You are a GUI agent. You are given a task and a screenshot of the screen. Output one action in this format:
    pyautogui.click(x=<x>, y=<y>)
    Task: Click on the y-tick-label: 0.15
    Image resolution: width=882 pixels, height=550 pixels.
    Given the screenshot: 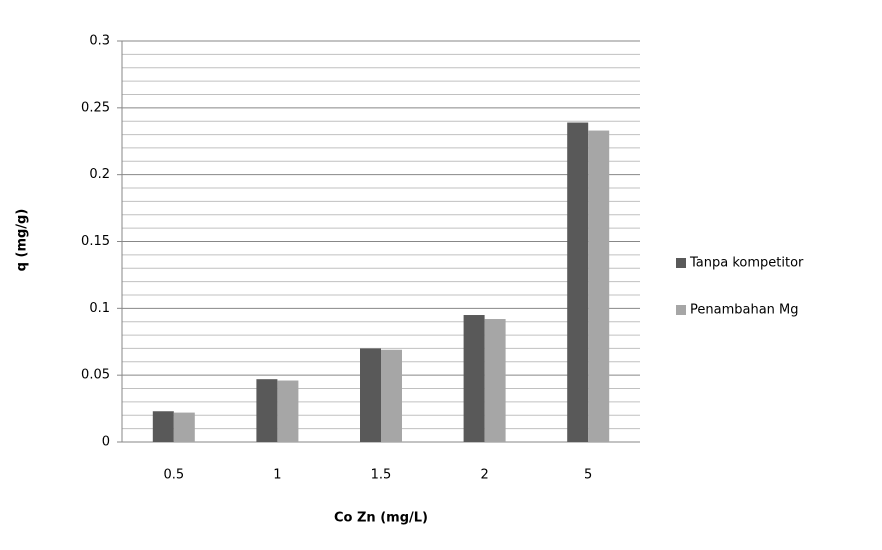 What is the action you would take?
    pyautogui.click(x=95, y=241)
    